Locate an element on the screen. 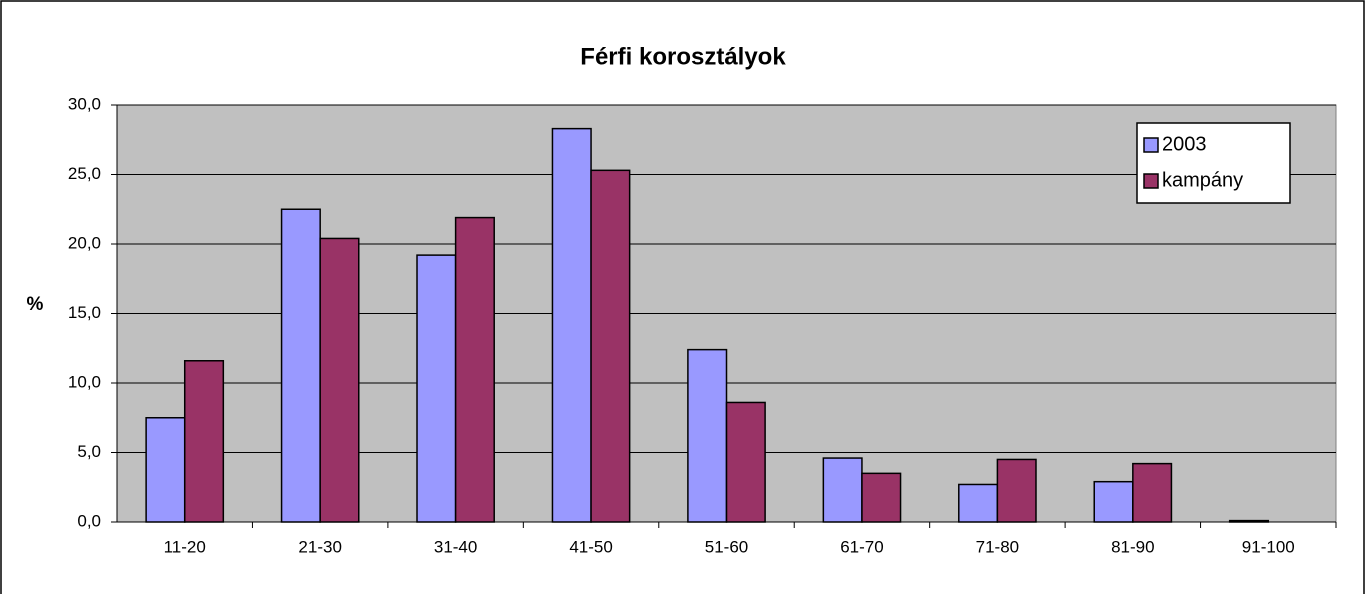 The image size is (1366, 594). x-tick-label: 21-30 is located at coordinates (319, 546).